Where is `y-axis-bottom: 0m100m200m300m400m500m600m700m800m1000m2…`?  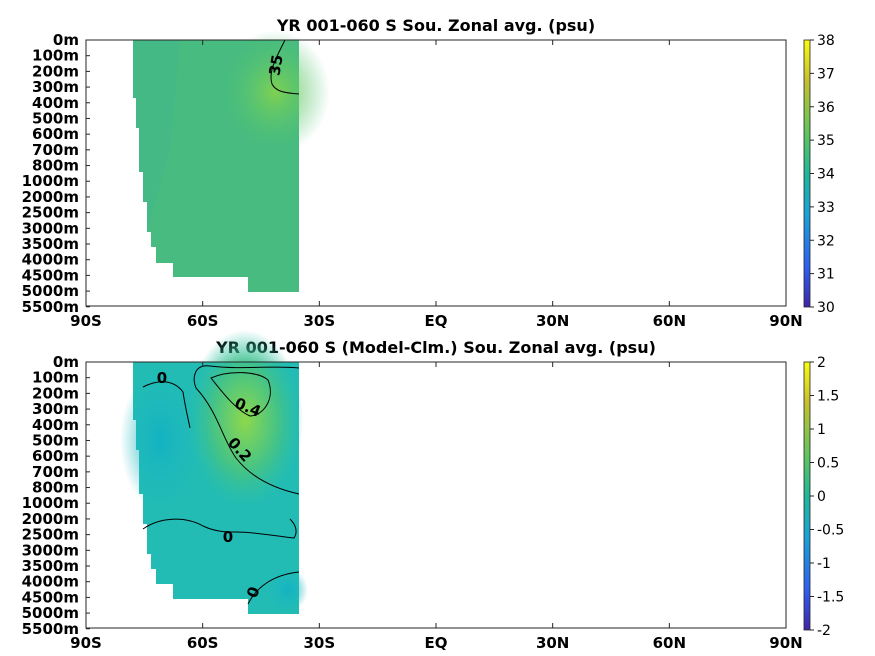 y-axis-bottom: 0m100m200m300m400m500m600m700m800m1000m2… is located at coordinates (56, 495).